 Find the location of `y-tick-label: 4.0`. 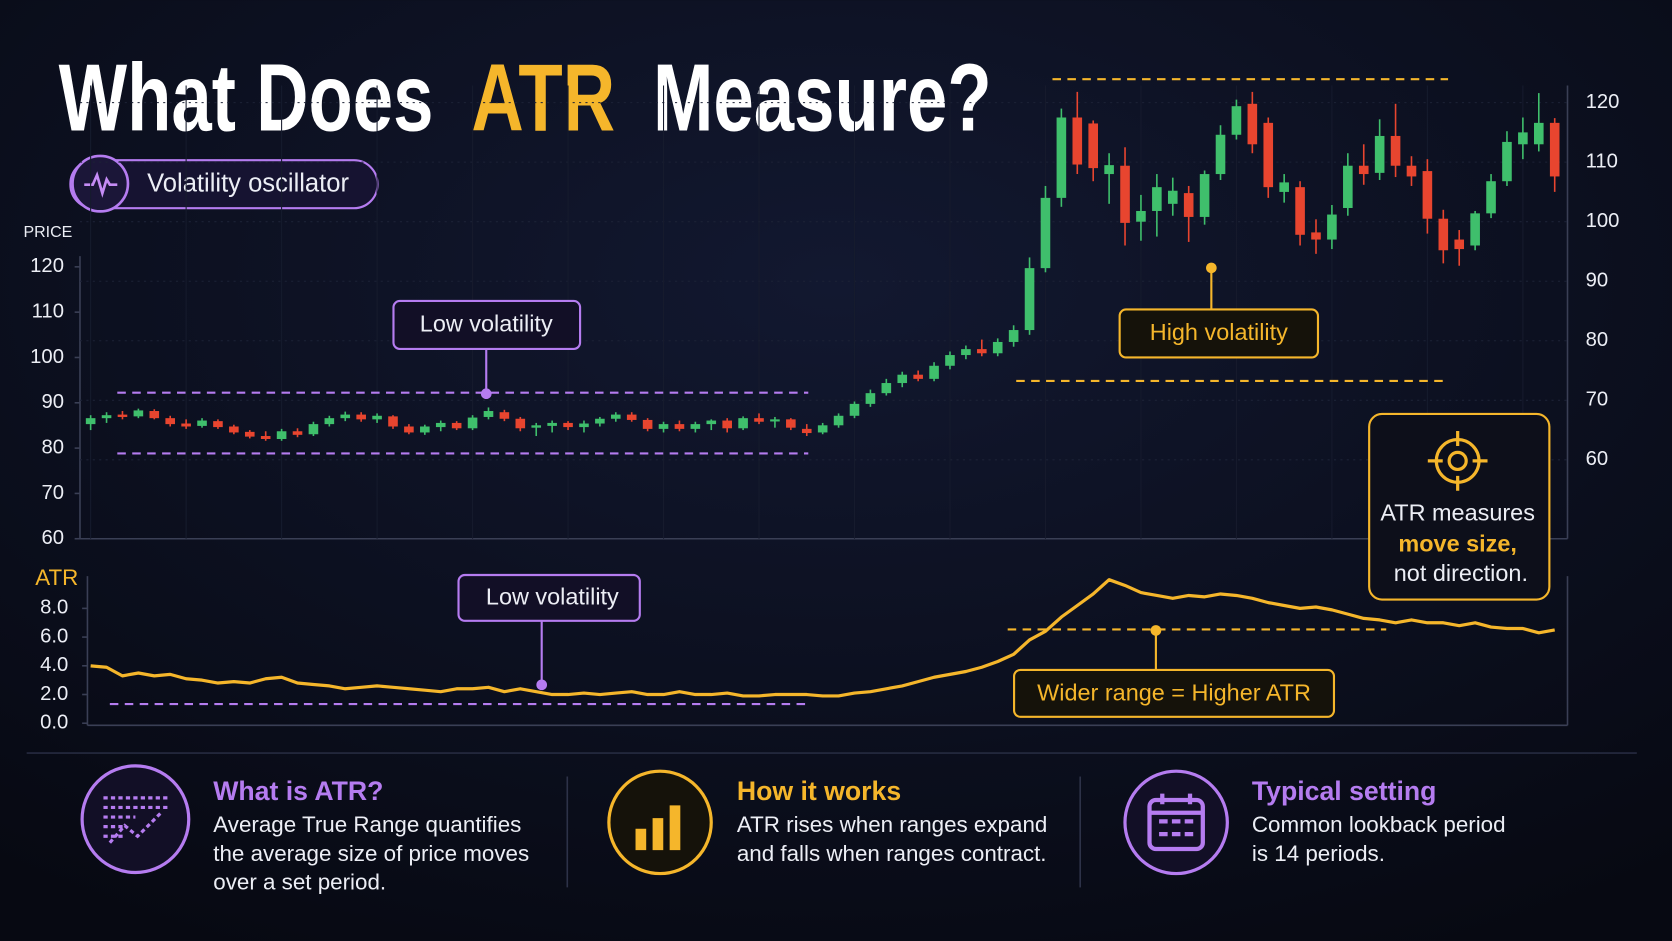

y-tick-label: 4.0 is located at coordinates (54, 665).